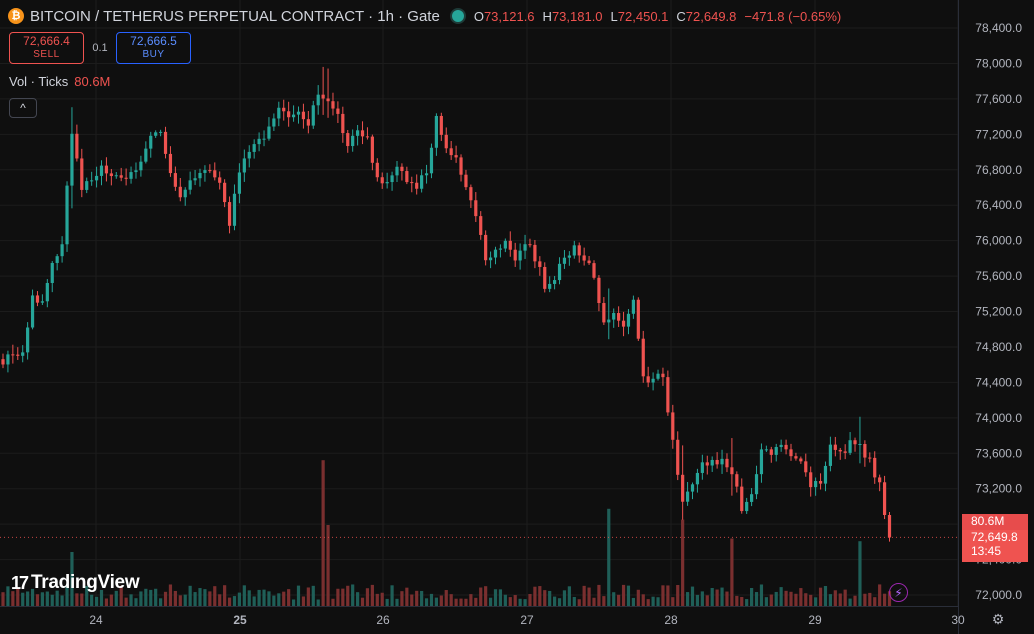 Image resolution: width=1034 pixels, height=634 pixels. I want to click on buy-button: 72,666.5 BUY, so click(153, 48).